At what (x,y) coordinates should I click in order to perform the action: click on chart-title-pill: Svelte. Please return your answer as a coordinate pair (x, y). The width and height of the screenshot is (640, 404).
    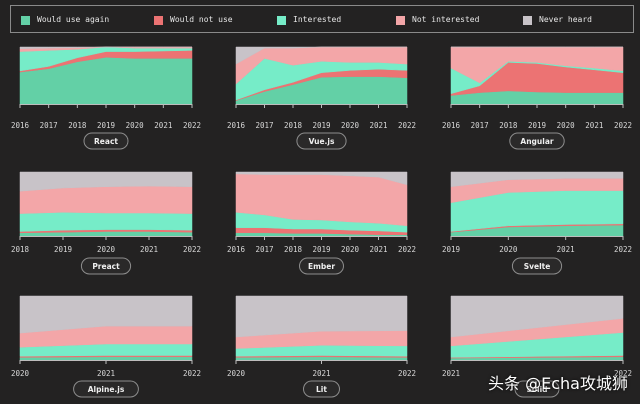
    Looking at the image, I should click on (537, 266).